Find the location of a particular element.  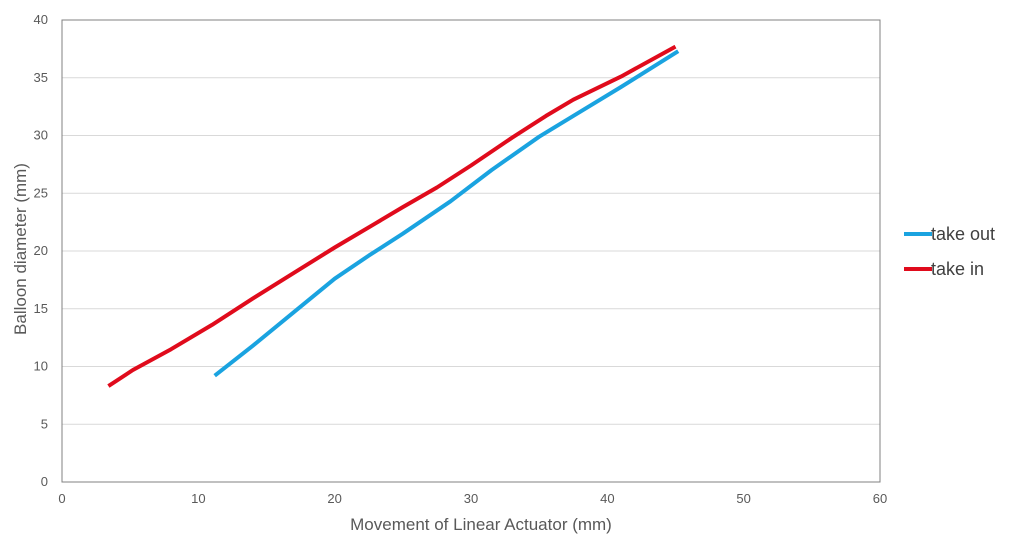

x-tick-label-10: 10 is located at coordinates (198, 498).